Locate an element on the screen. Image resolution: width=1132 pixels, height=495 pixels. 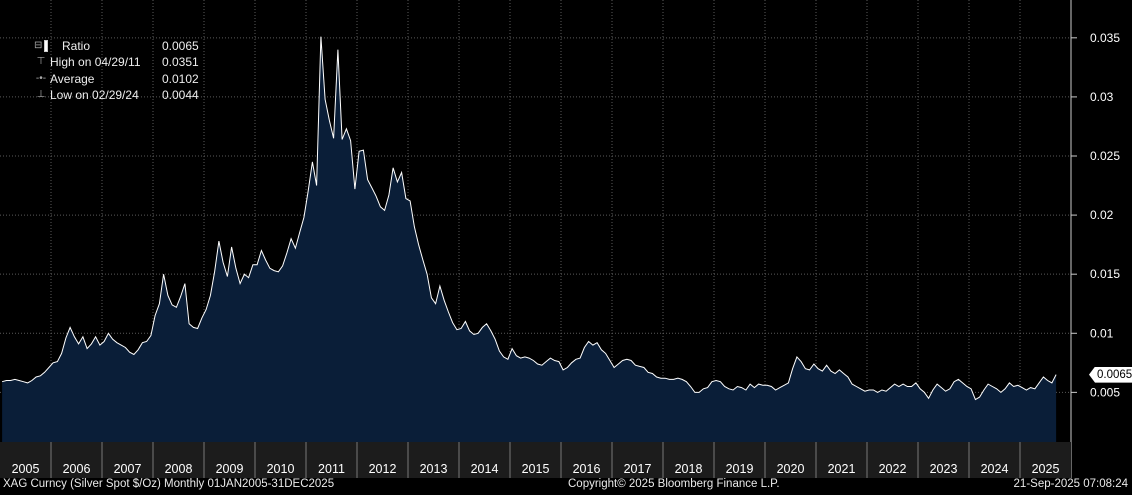
x-tick-label: 2006 is located at coordinates (77, 469).